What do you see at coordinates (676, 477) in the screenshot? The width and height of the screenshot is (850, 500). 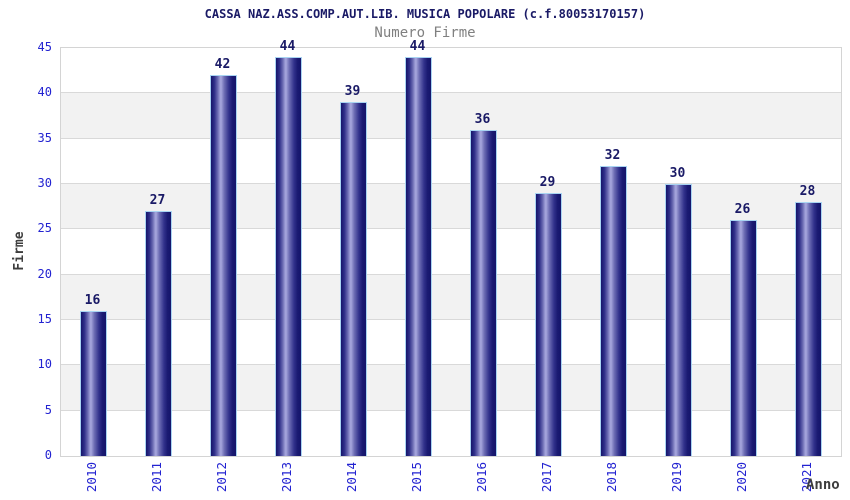 I see `x-tick-2019: 2019` at bounding box center [676, 477].